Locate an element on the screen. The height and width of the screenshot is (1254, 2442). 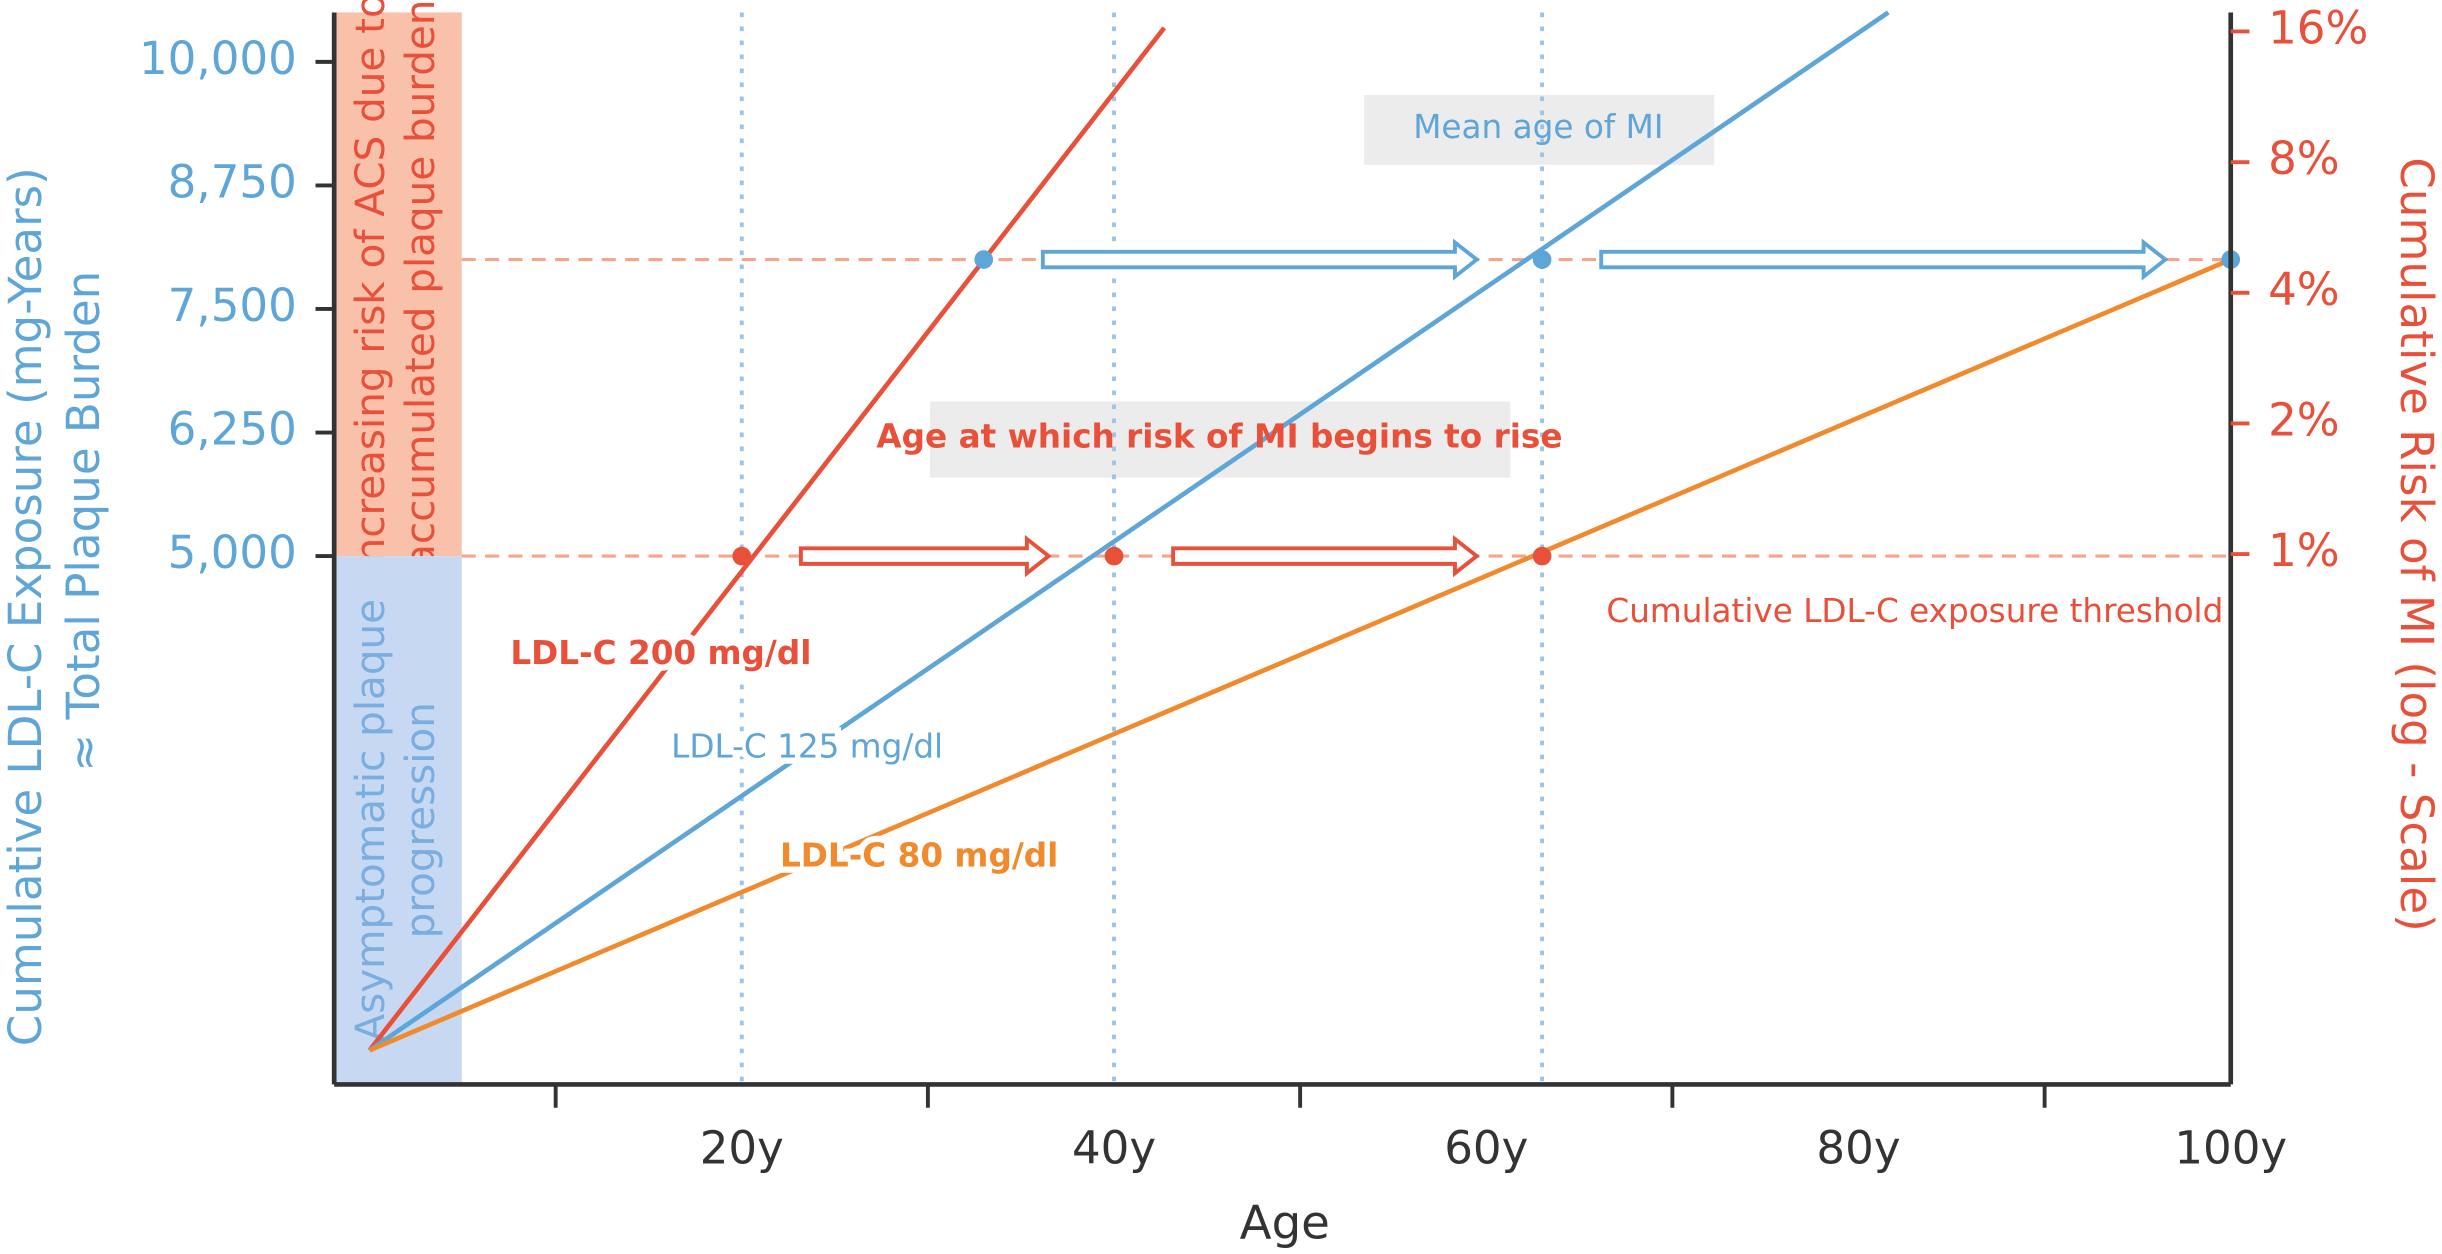
x-tick-label: 80y is located at coordinates (1858, 1147).